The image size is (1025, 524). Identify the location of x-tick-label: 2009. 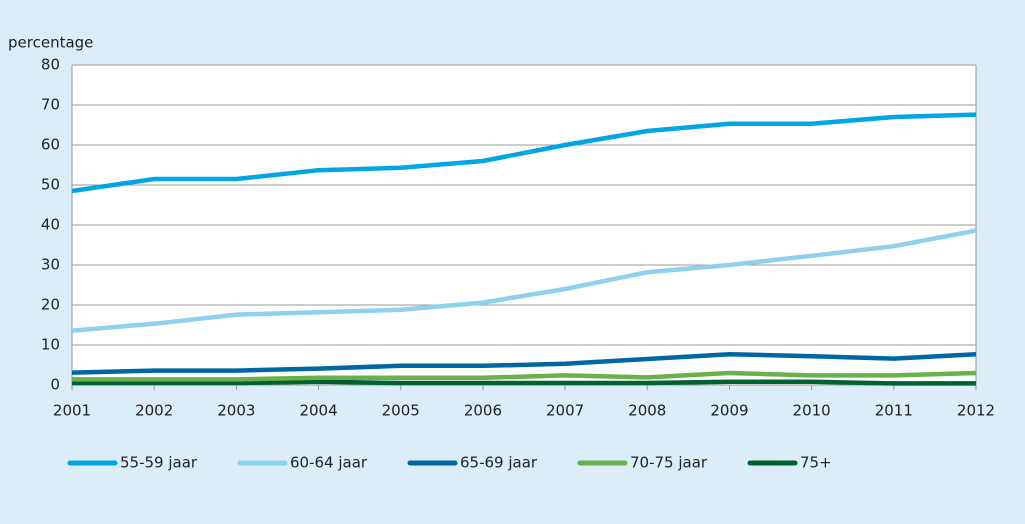
(729, 411).